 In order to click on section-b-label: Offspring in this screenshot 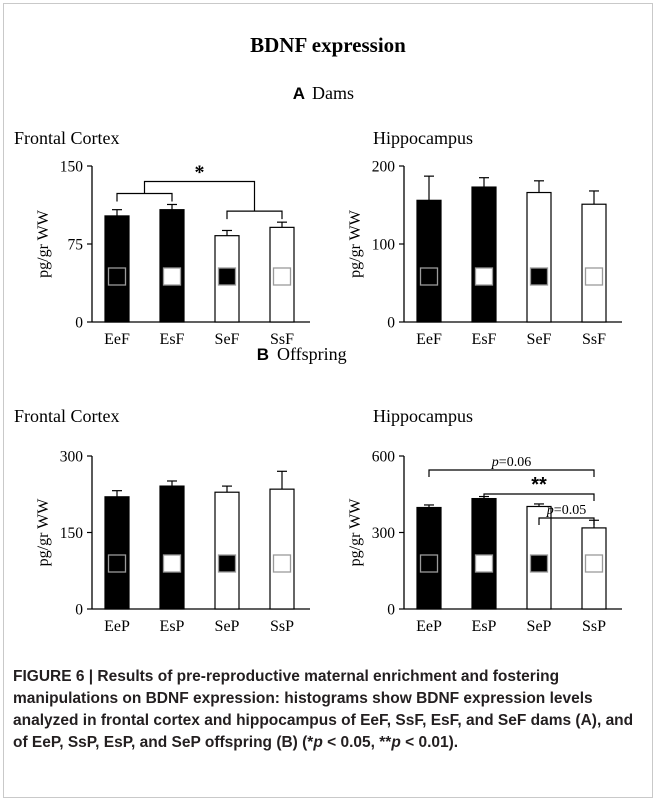, I will do `click(312, 354)`.